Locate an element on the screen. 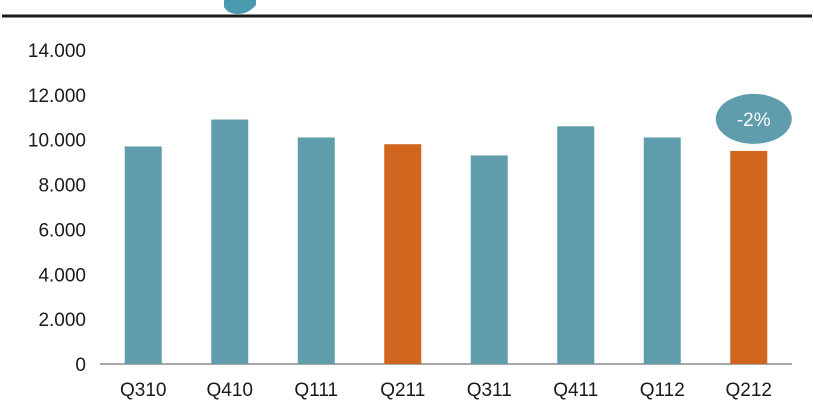  y-tick-label: 8.000 is located at coordinates (62, 186).